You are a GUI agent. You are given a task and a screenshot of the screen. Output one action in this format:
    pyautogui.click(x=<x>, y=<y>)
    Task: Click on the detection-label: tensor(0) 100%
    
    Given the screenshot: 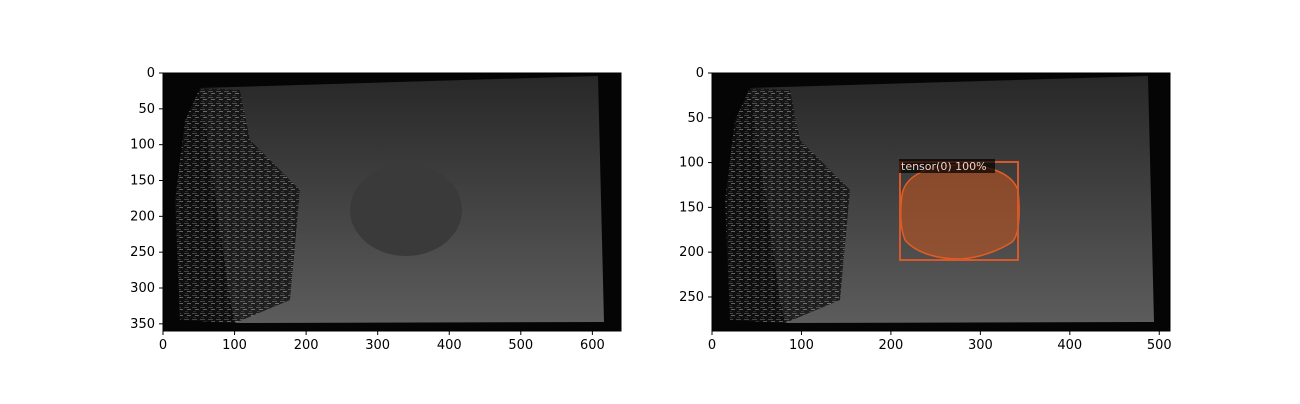 What is the action you would take?
    pyautogui.click(x=944, y=166)
    